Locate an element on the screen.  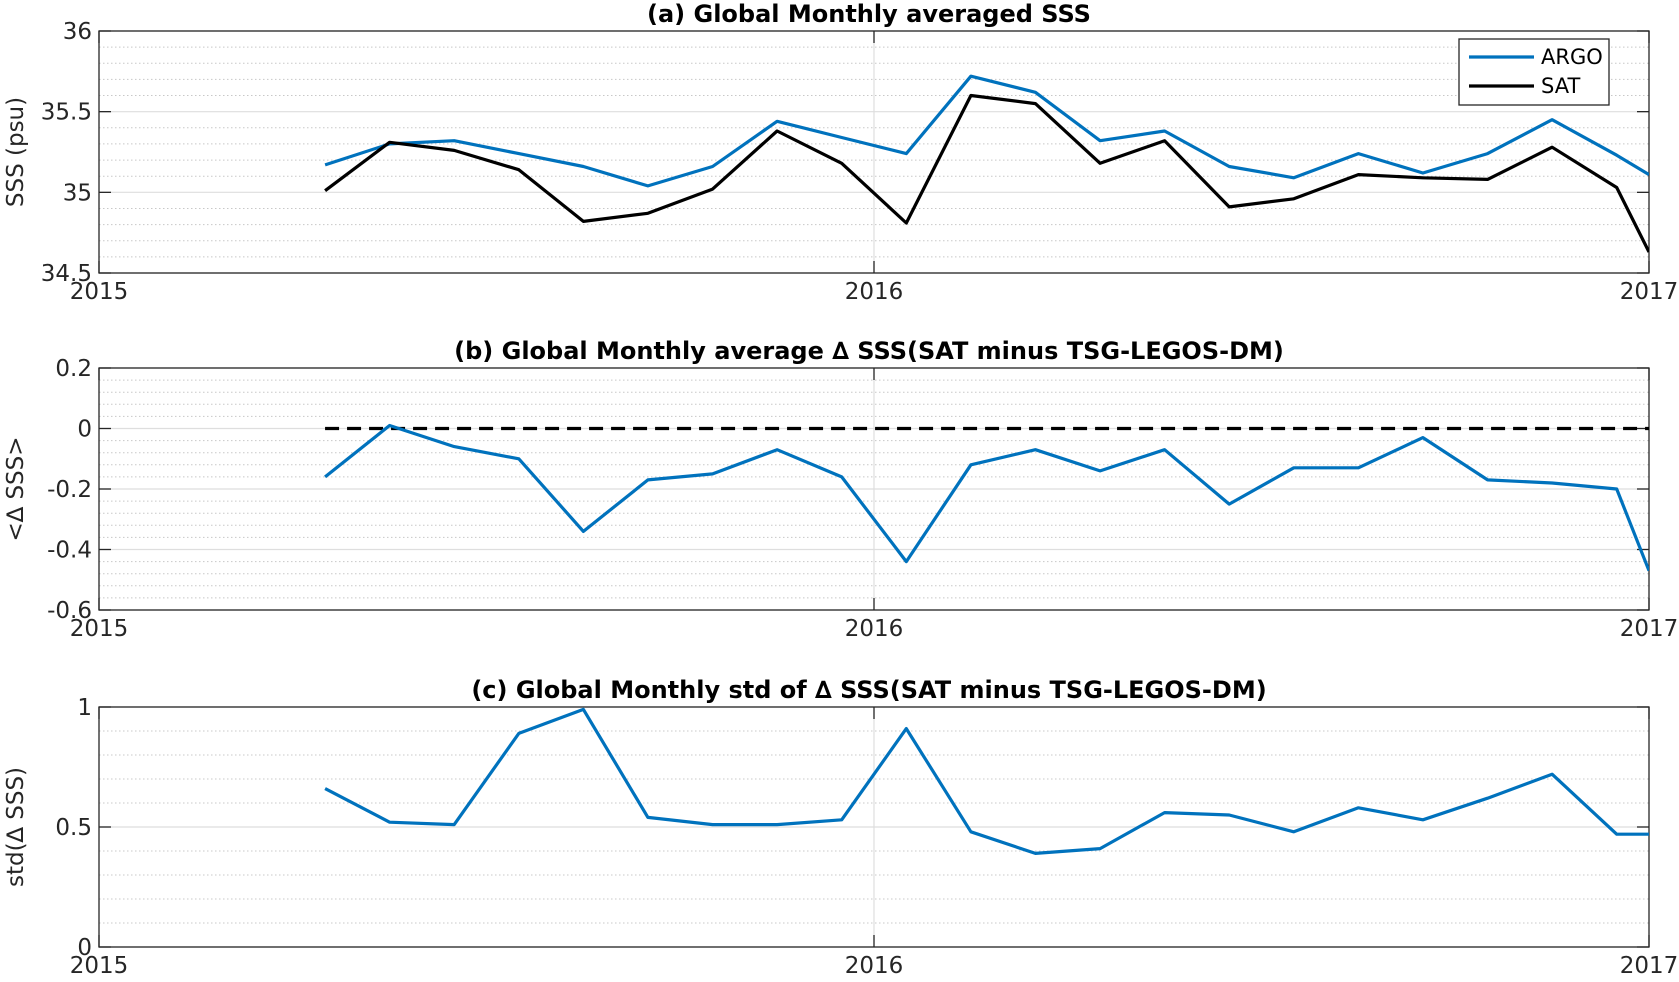
chart-2-y-tick-label: -0.2 is located at coordinates (69, 490).